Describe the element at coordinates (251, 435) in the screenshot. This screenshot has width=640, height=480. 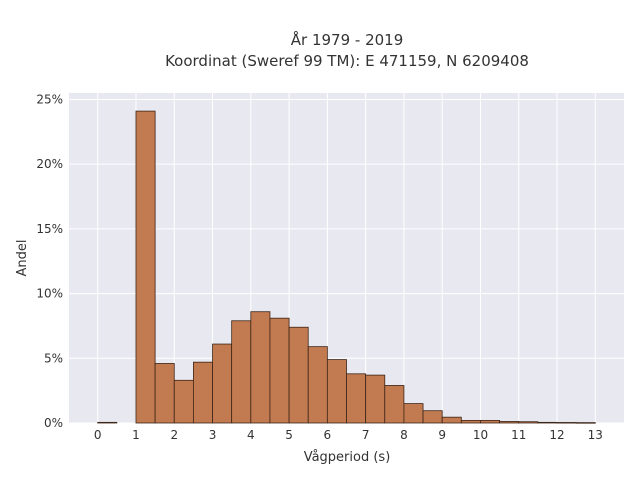
I see `x-tick-label: 4` at that location.